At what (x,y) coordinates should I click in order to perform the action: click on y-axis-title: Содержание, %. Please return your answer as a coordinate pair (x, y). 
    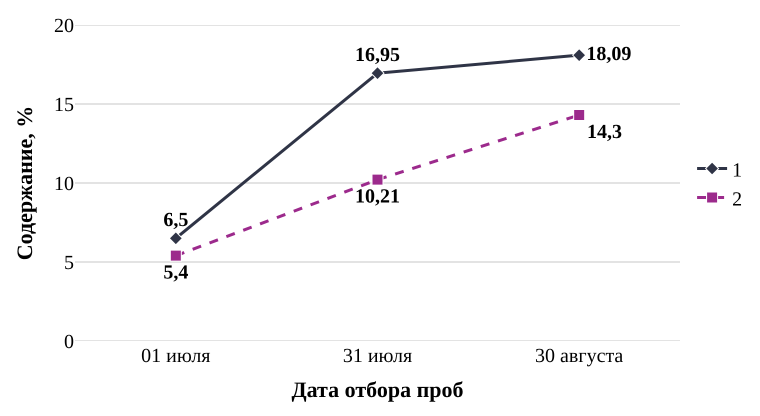
    Looking at the image, I should click on (24, 183).